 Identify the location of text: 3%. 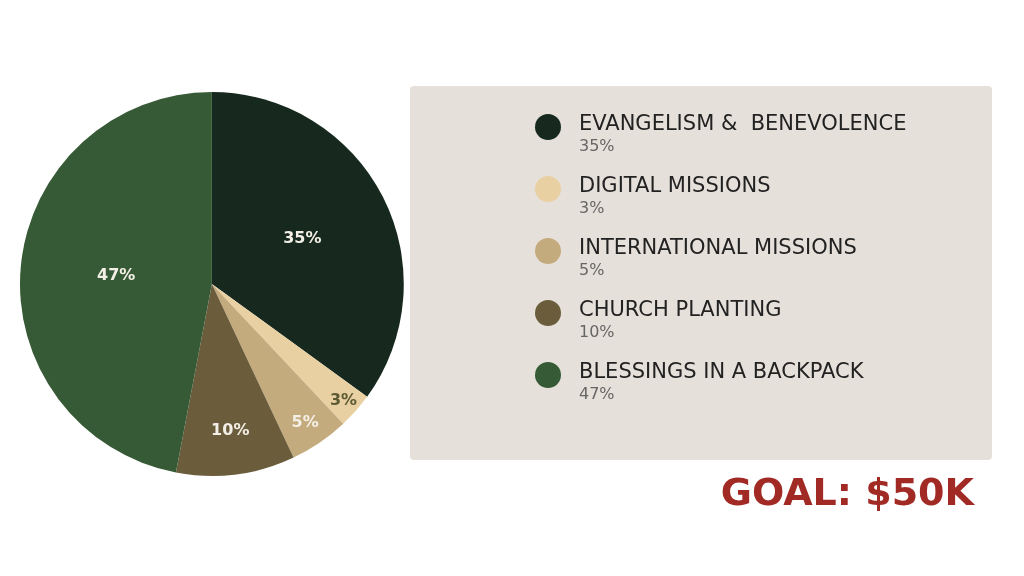
(592, 207).